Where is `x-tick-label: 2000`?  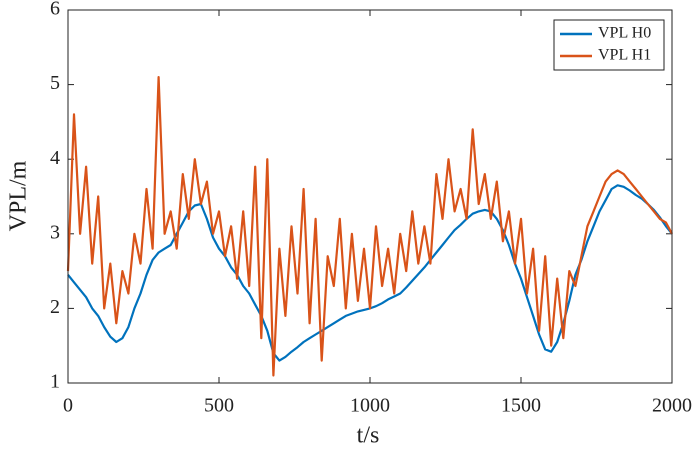
x-tick-label: 2000 is located at coordinates (672, 406).